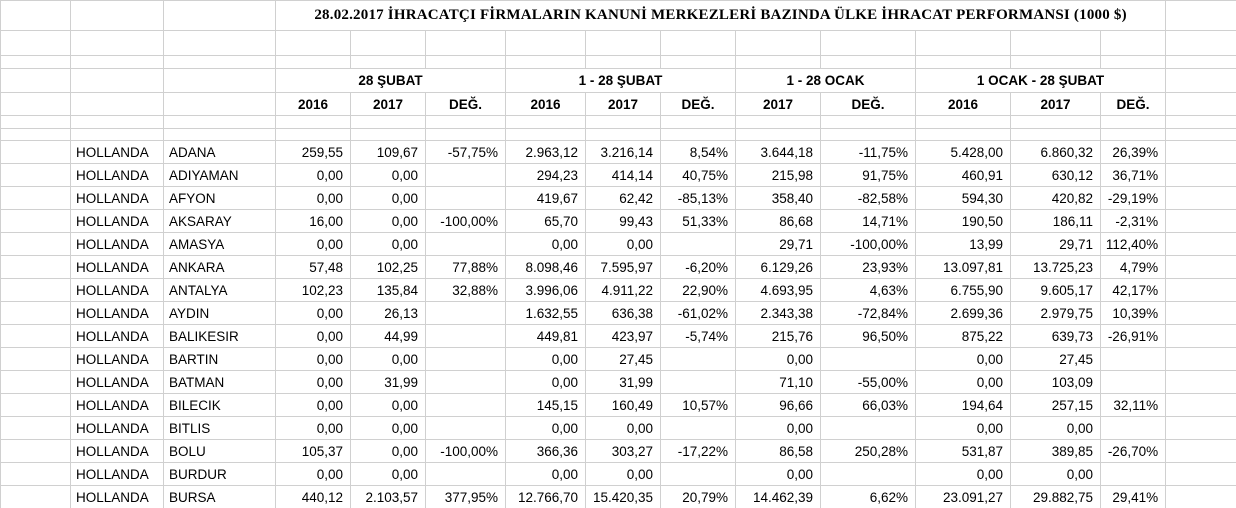 Image resolution: width=1236 pixels, height=508 pixels. Describe the element at coordinates (219, 244) in the screenshot. I see `city-cell: AMASYA` at that location.